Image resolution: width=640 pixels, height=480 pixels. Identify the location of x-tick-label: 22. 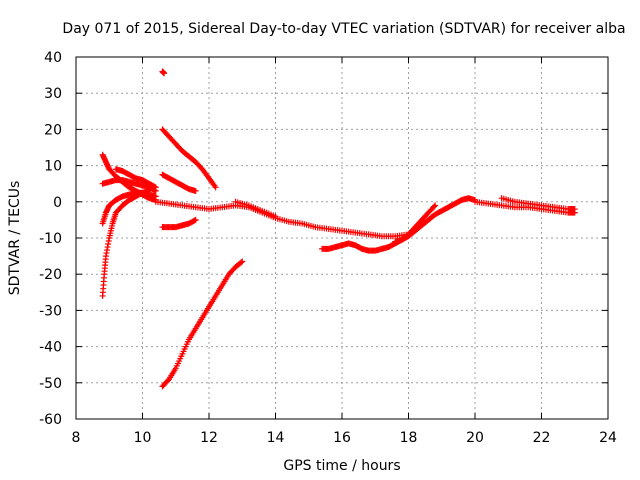
(542, 438).